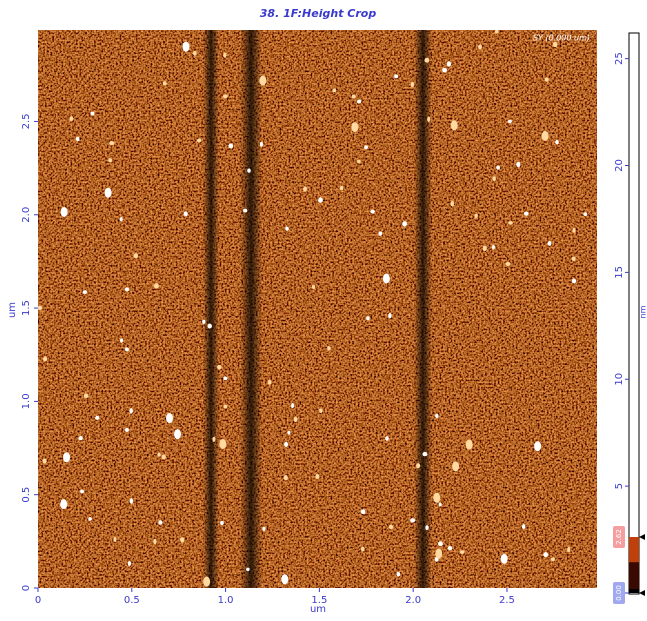 The height and width of the screenshot is (621, 647). What do you see at coordinates (619, 486) in the screenshot?
I see `colorbar-tick-label: 5` at bounding box center [619, 486].